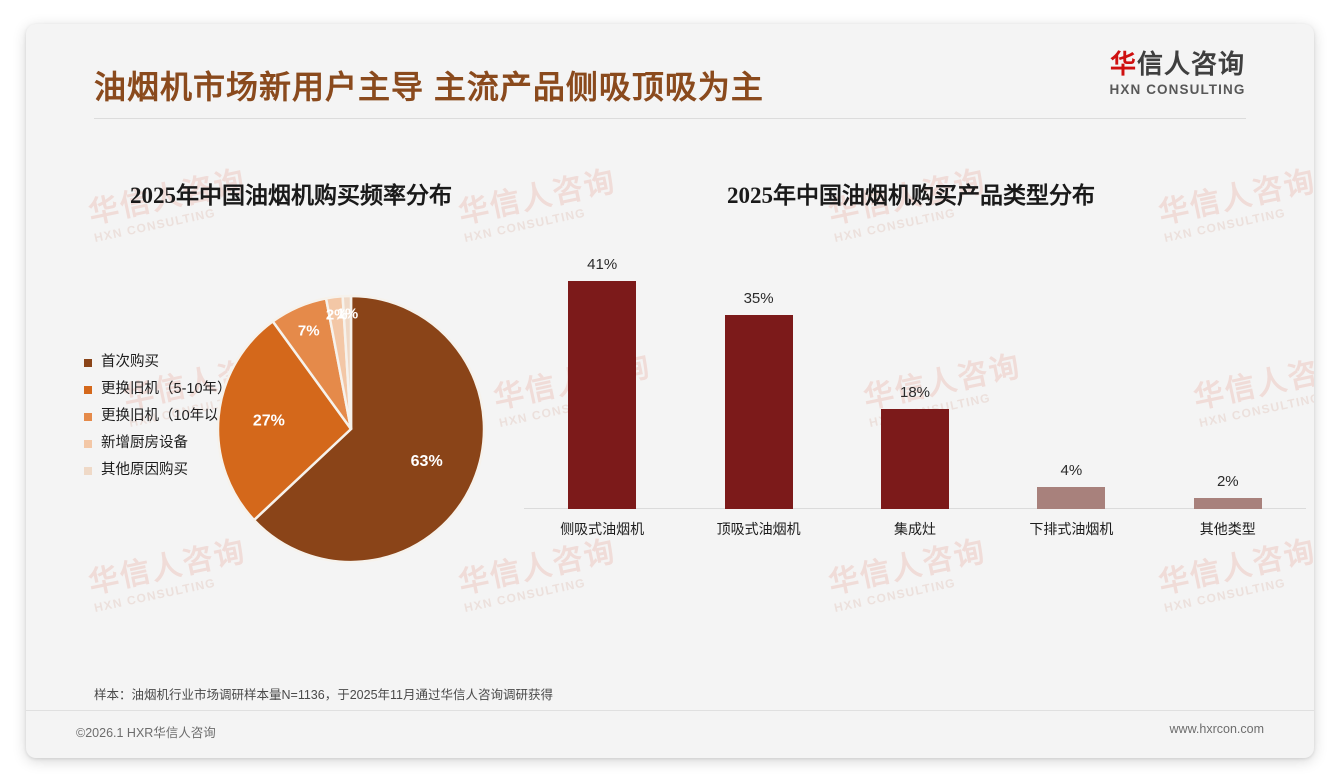 The height and width of the screenshot is (780, 1340). I want to click on page-title: 油烟机市场新用户主导 主流产品侧吸顶吸为主, so click(429, 87).